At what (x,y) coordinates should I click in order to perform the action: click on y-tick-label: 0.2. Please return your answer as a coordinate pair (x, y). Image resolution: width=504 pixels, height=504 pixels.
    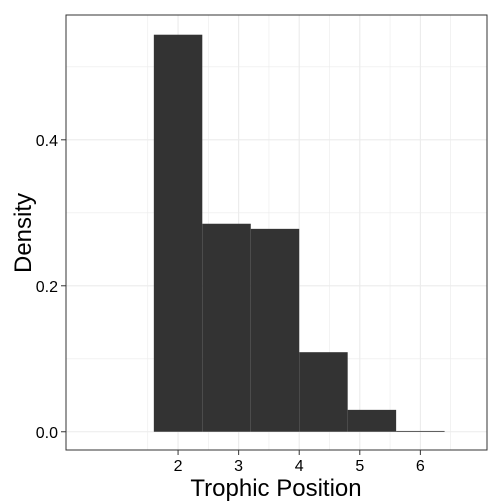
    Looking at the image, I should click on (47, 287).